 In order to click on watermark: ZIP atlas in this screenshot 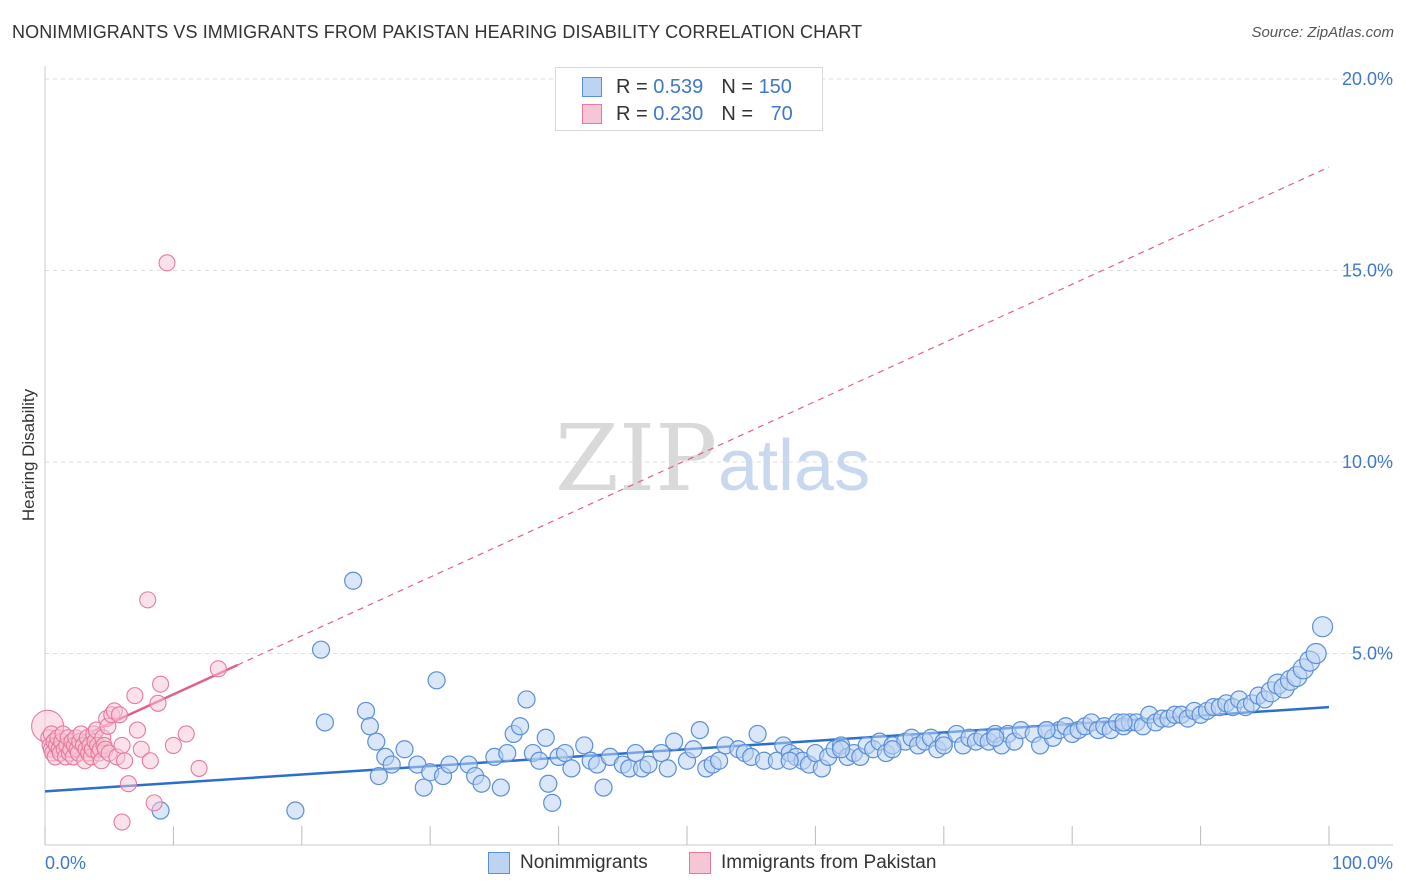, I will do `click(712, 458)`.